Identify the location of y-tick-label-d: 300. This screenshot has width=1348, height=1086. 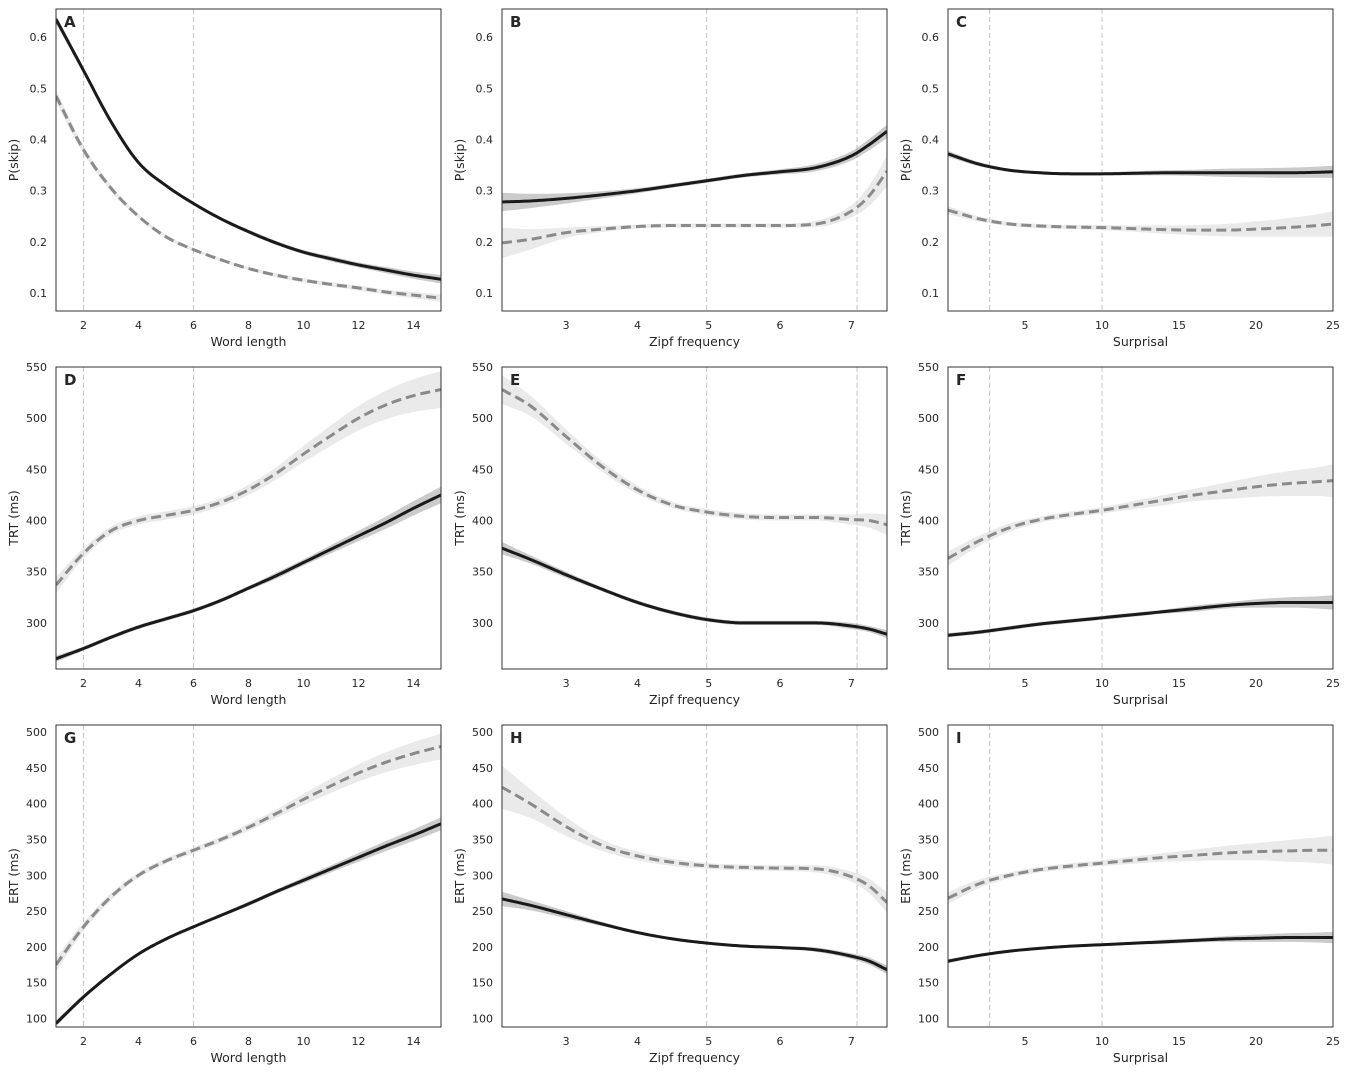
(36, 623).